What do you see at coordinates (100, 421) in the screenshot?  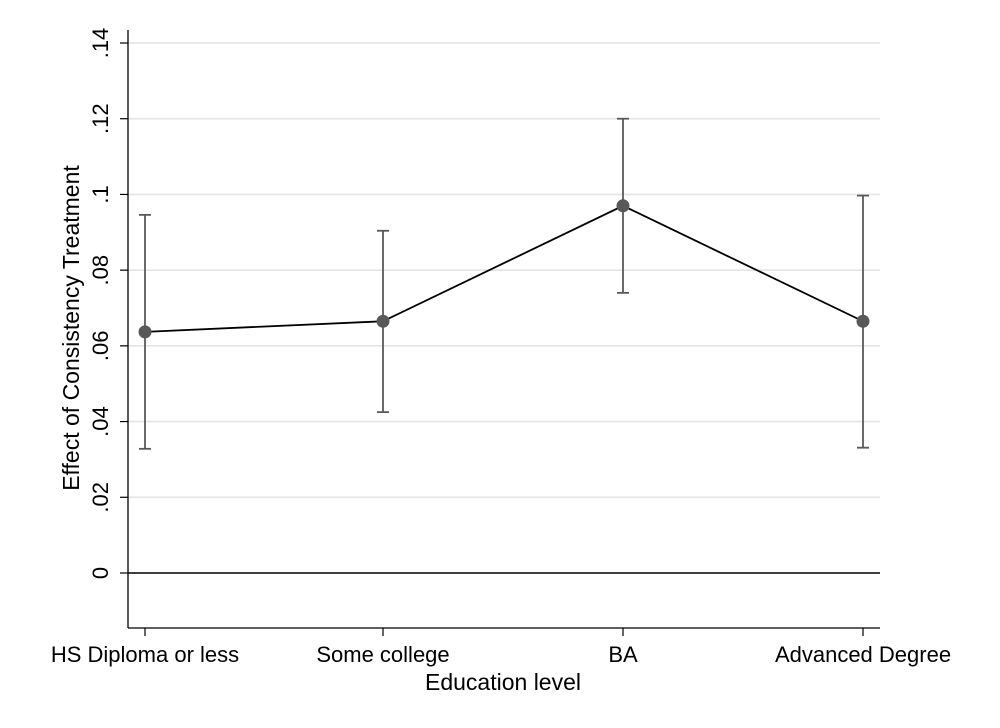 I see `y-tick-label: .04` at bounding box center [100, 421].